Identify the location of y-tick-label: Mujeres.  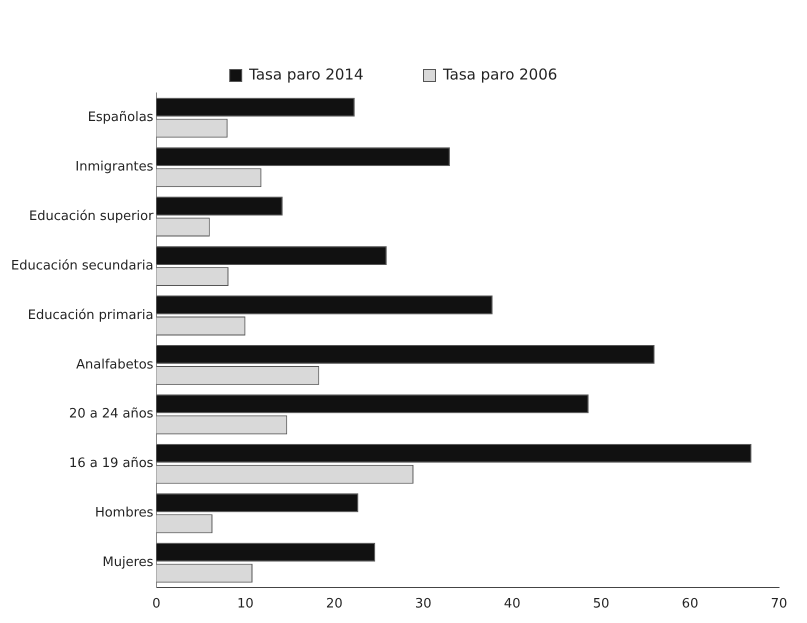
(128, 562).